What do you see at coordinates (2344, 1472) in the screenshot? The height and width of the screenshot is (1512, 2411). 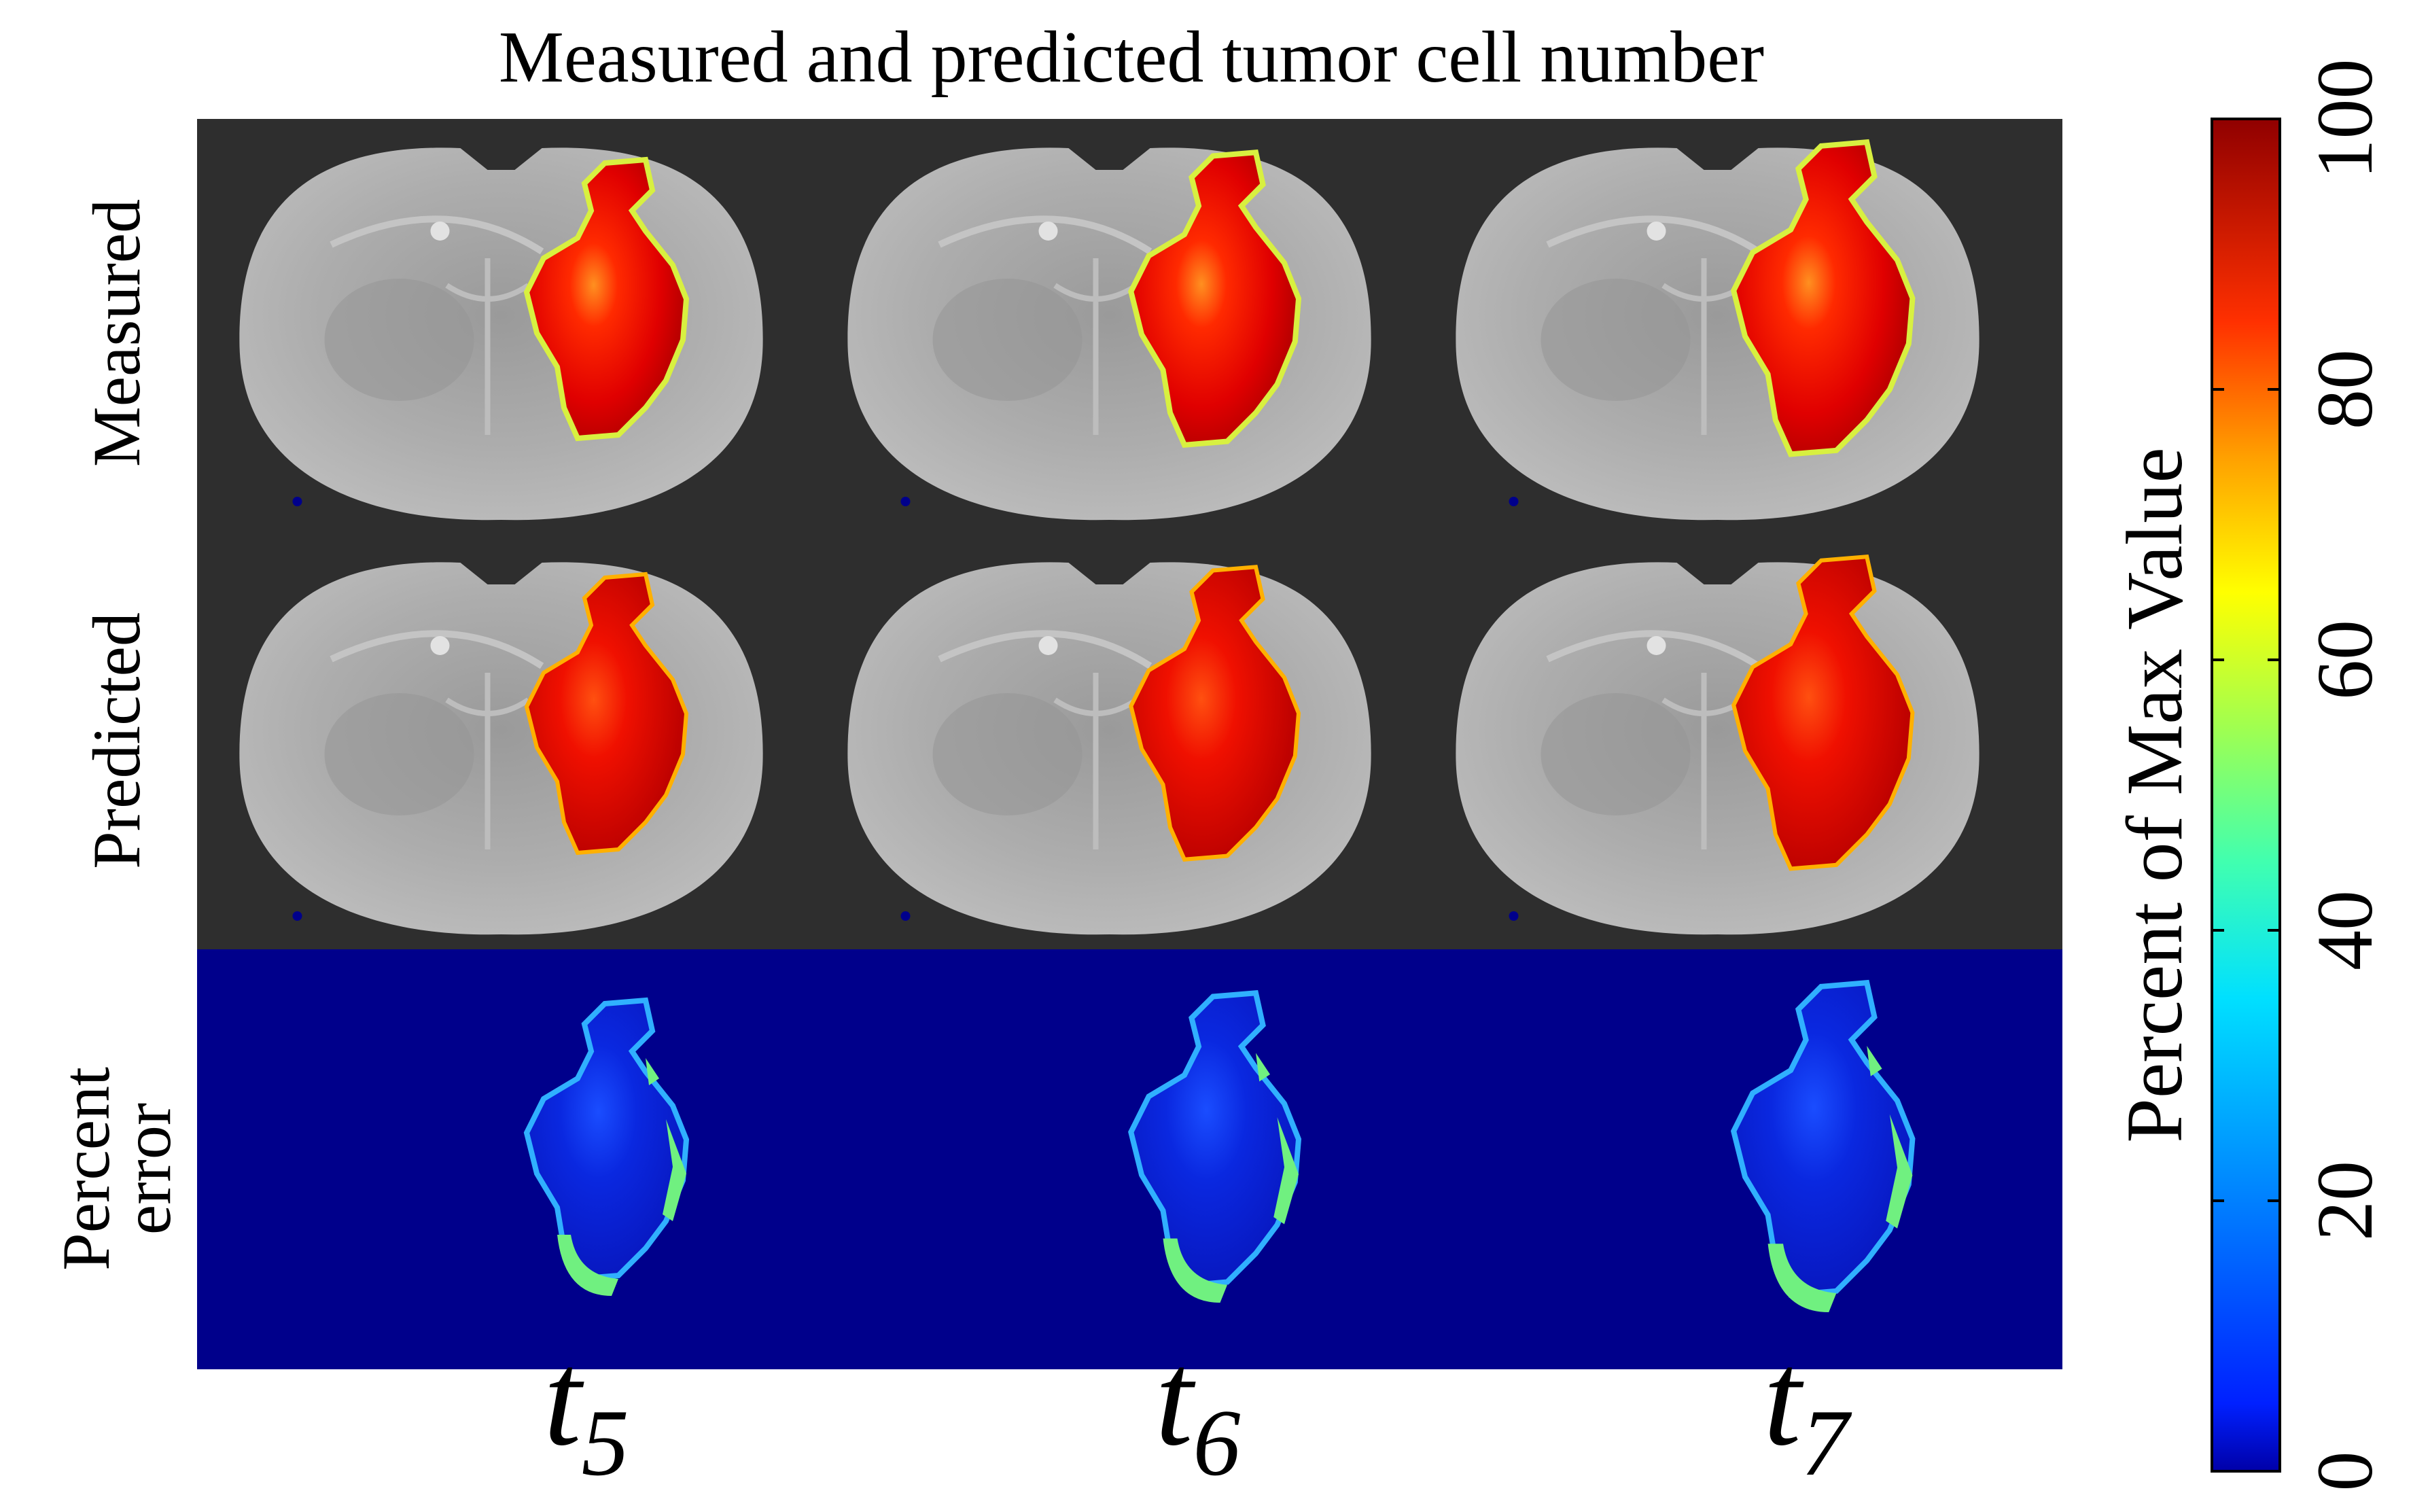 I see `colorbar-tick-label-0: 0` at bounding box center [2344, 1472].